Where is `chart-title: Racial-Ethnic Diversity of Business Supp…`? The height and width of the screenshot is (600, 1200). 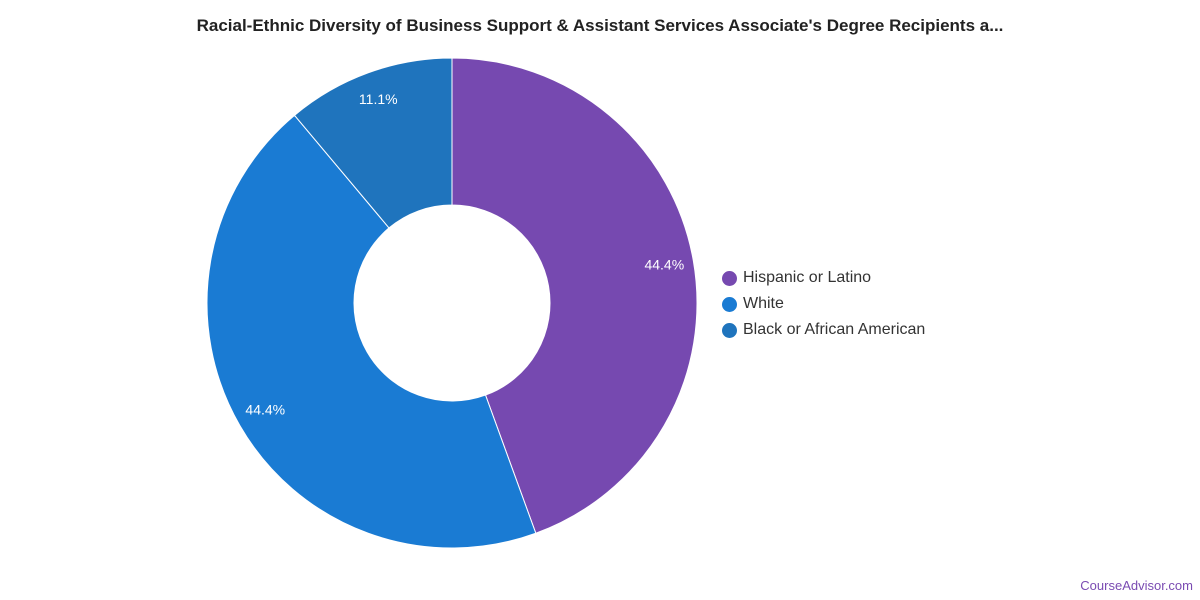 chart-title: Racial-Ethnic Diversity of Business Supp… is located at coordinates (600, 25).